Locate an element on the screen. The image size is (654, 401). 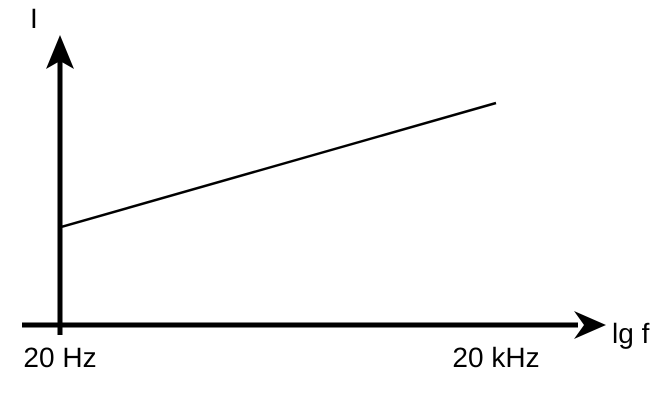
y-axis-title: I is located at coordinates (34, 18).